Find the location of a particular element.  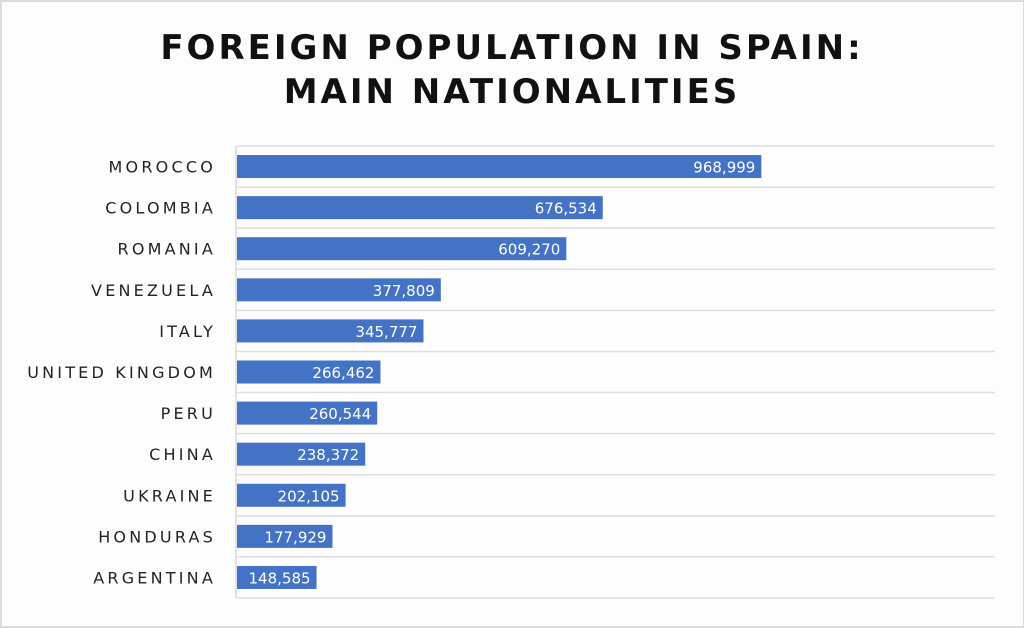

data-label: 177,929 is located at coordinates (295, 537).